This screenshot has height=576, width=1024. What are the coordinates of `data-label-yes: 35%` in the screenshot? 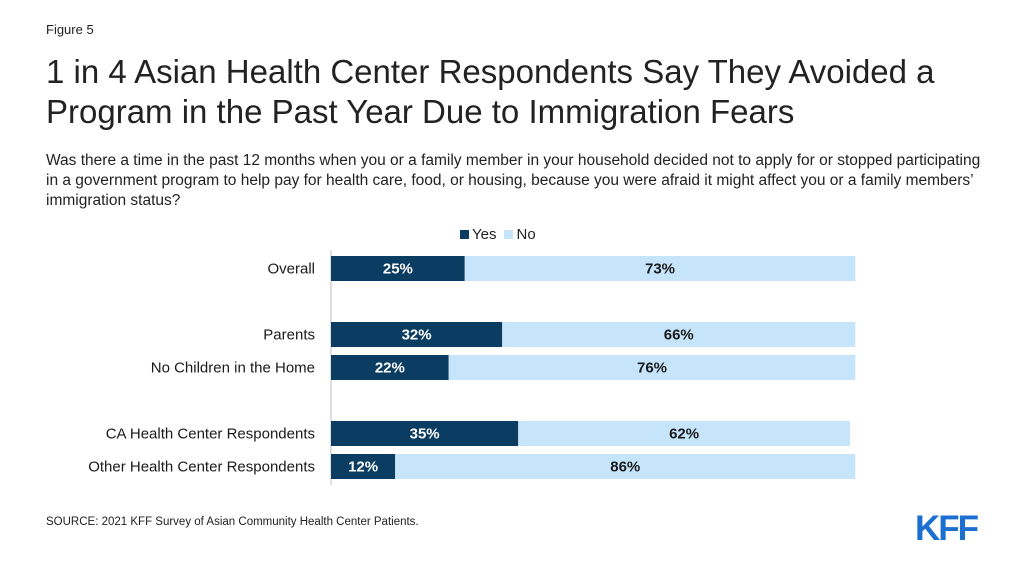 It's located at (425, 434).